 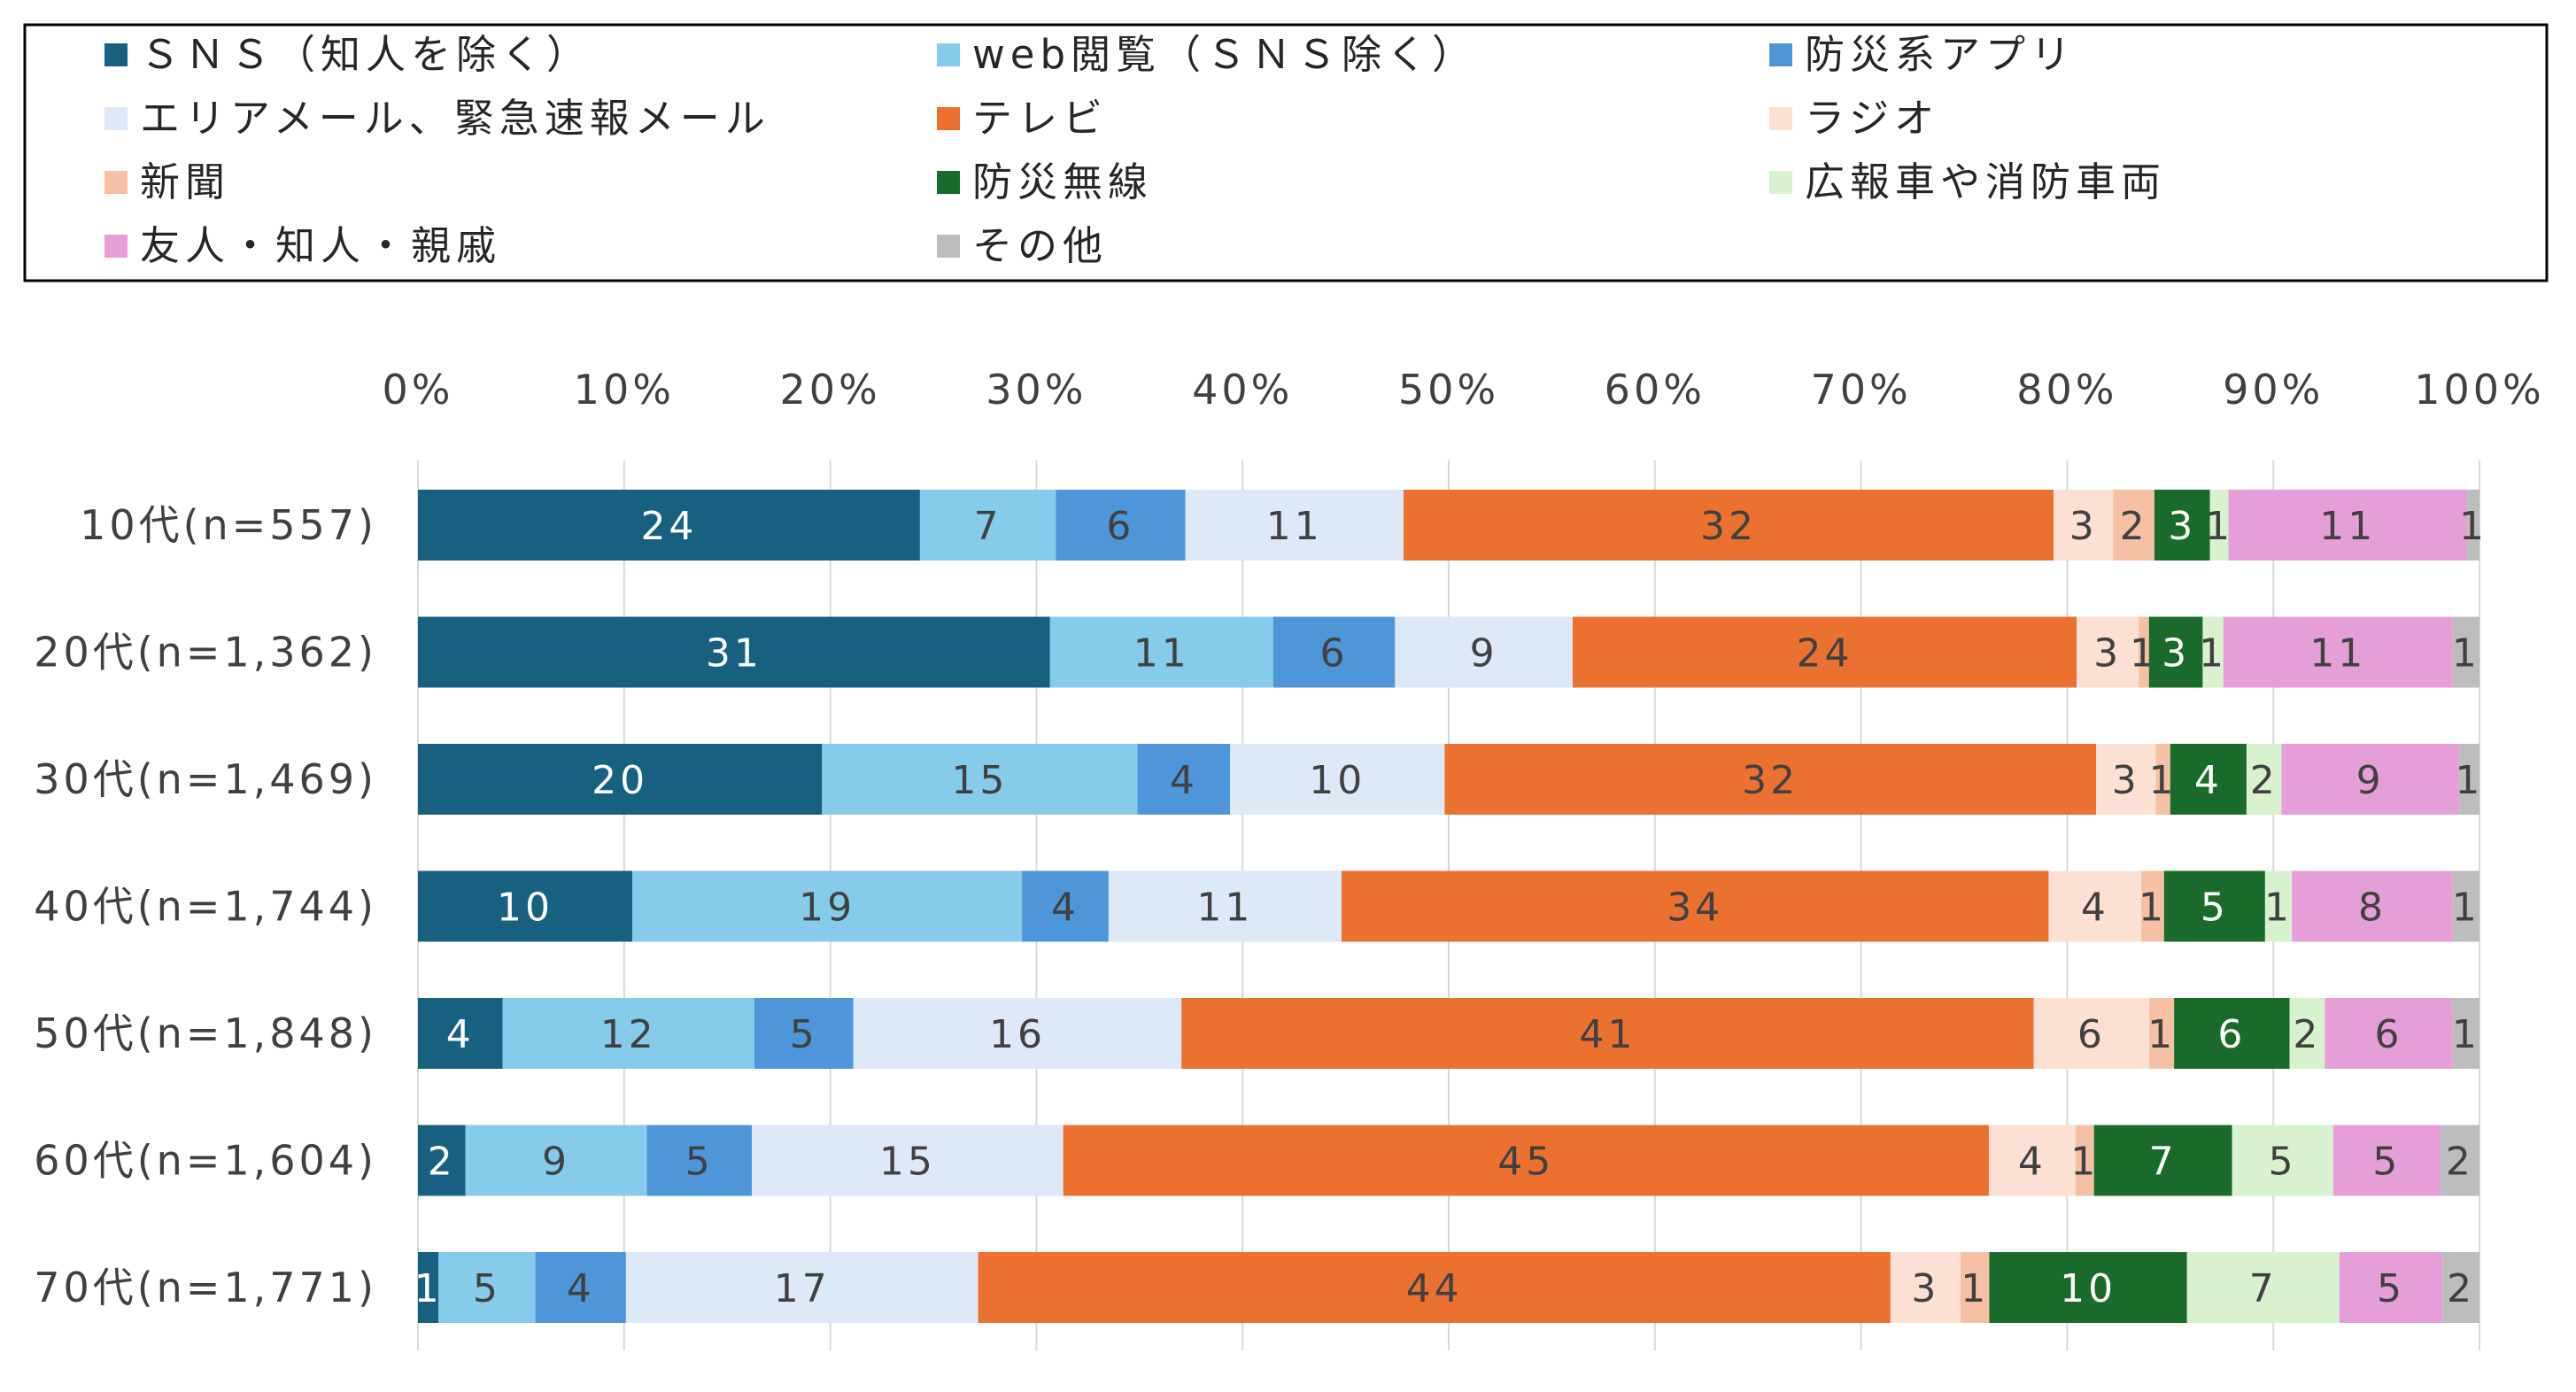 I want to click on bar-row: 2 9 5 15 45 4 1 7 5 5 2, so click(x=1448, y=1161).